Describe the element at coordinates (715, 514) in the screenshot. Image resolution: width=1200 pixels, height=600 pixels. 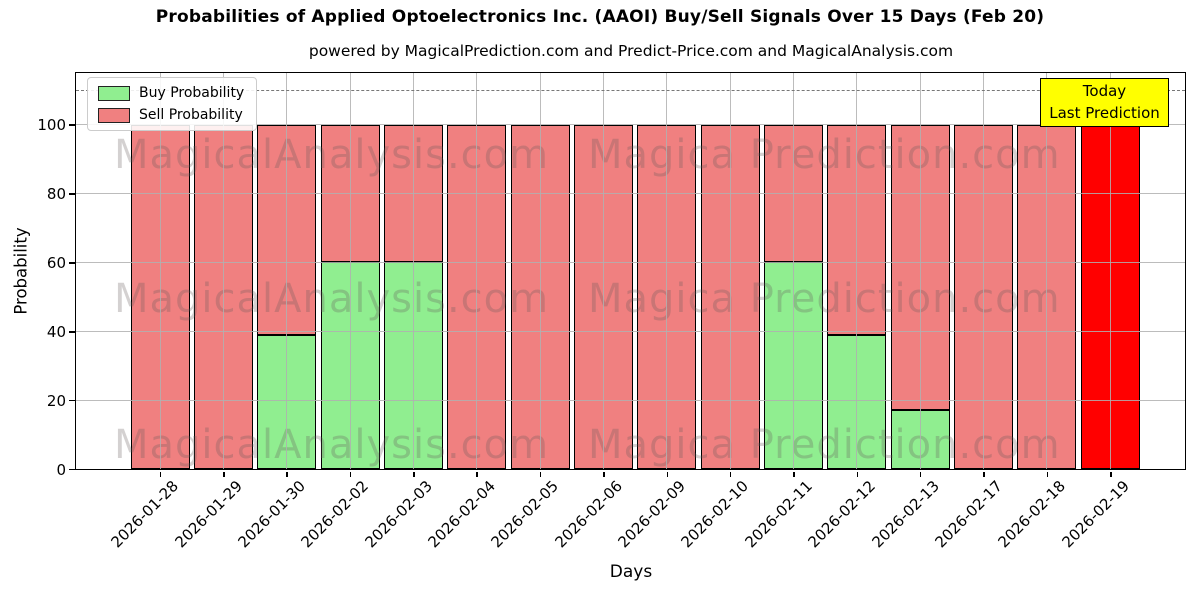
I see `x-tick-label: 2026-02-10` at that location.